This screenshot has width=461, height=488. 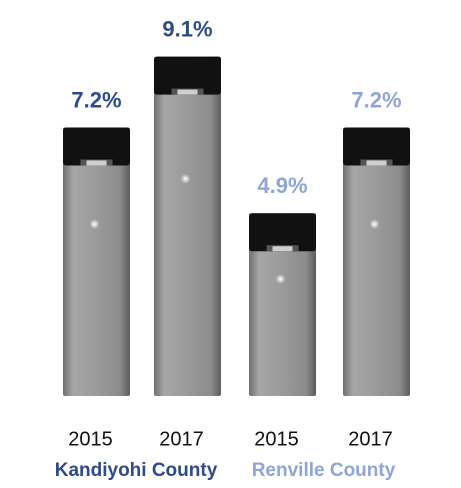 I want to click on value-label: 4.9%, so click(x=282, y=185).